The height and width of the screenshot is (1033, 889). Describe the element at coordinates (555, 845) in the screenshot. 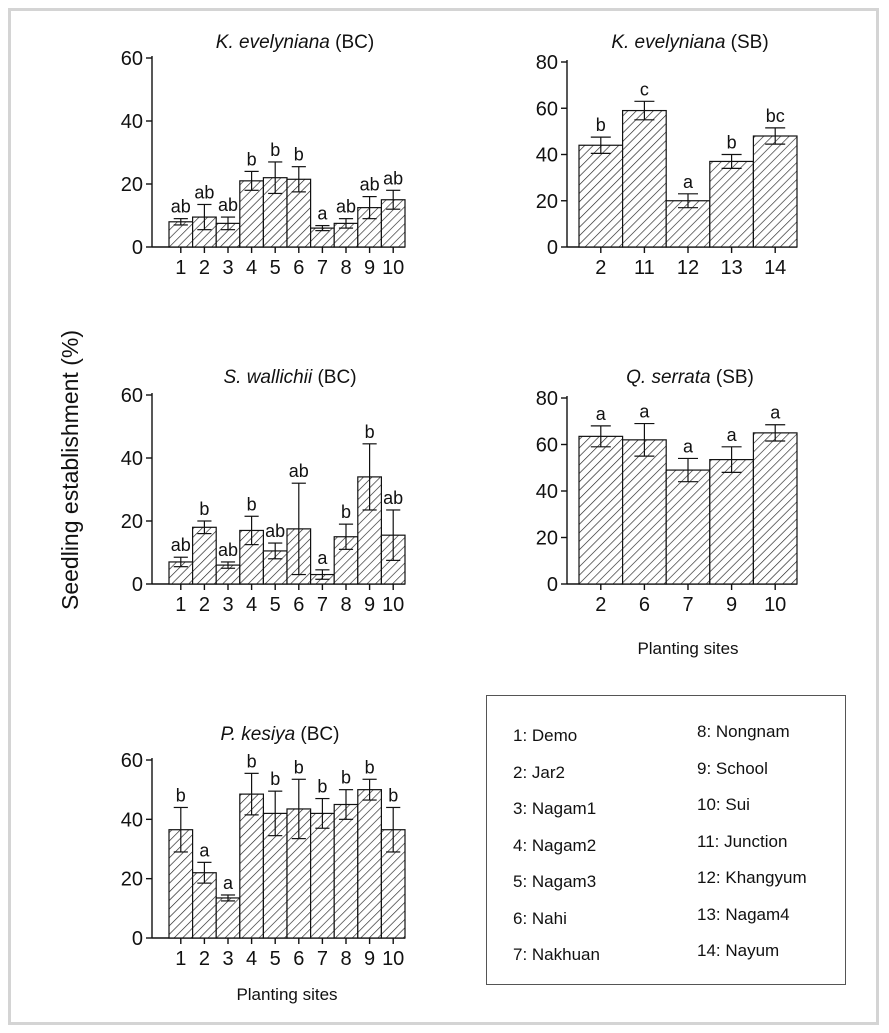

I see `legend-item: 4: Nagam2` at that location.